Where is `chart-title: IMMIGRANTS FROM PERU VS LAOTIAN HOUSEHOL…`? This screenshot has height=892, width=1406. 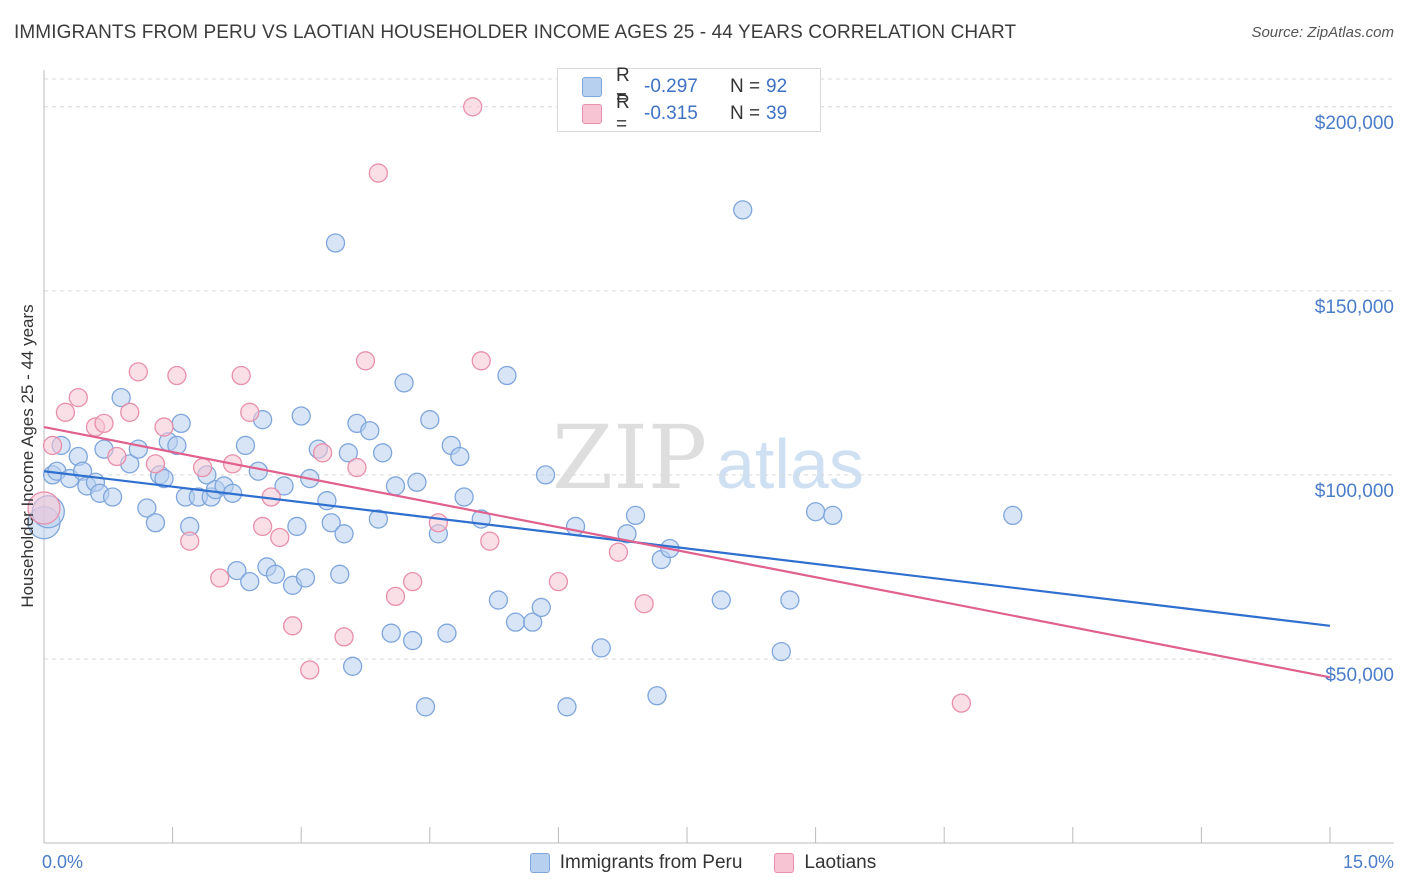
chart-title: IMMIGRANTS FROM PERU VS LAOTIAN HOUSEHOL… is located at coordinates (515, 32).